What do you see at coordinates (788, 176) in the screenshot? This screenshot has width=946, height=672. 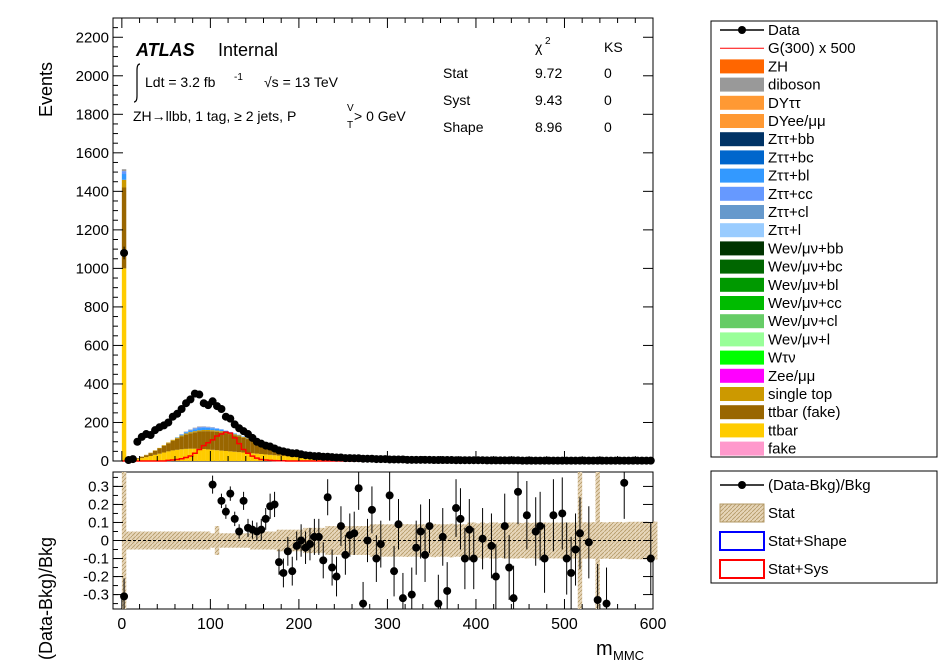 I see `legend-label: Zττ+bl` at bounding box center [788, 176].